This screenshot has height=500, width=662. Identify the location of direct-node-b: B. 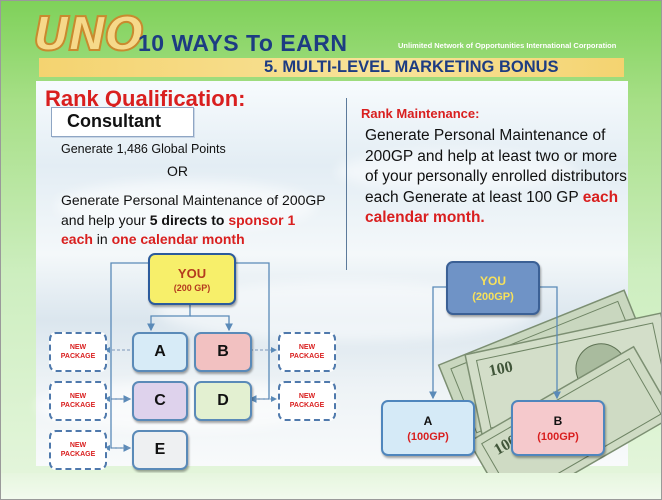
(223, 352).